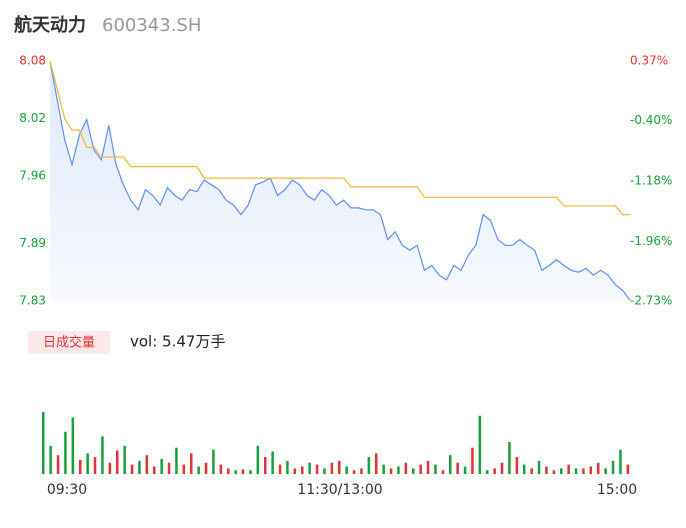 This screenshot has width=686, height=528. What do you see at coordinates (651, 301) in the screenshot?
I see `y2-tick-label: -2.73%` at bounding box center [651, 301].